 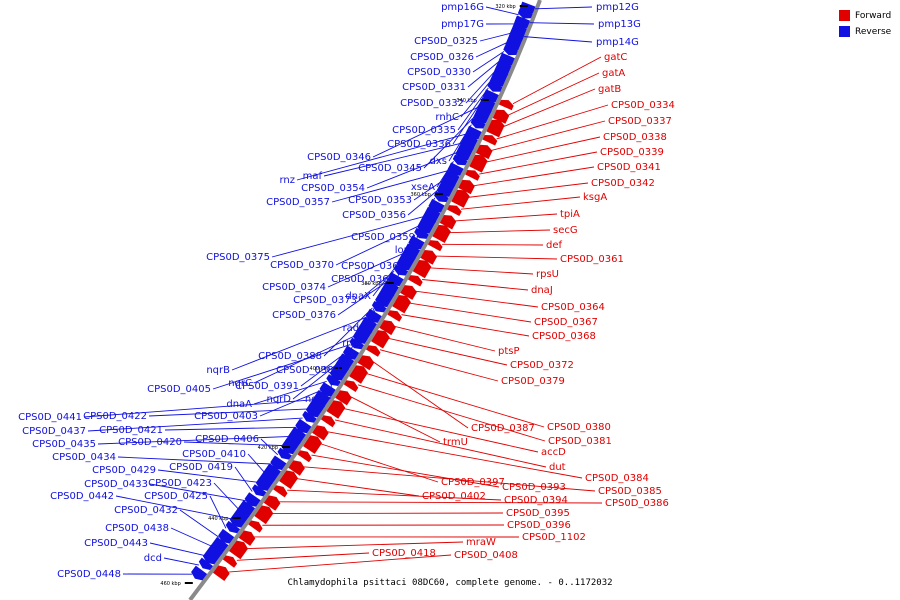 What do you see at coordinates (268, 448) in the screenshot?
I see `tick-label: 420 kbp` at bounding box center [268, 448].